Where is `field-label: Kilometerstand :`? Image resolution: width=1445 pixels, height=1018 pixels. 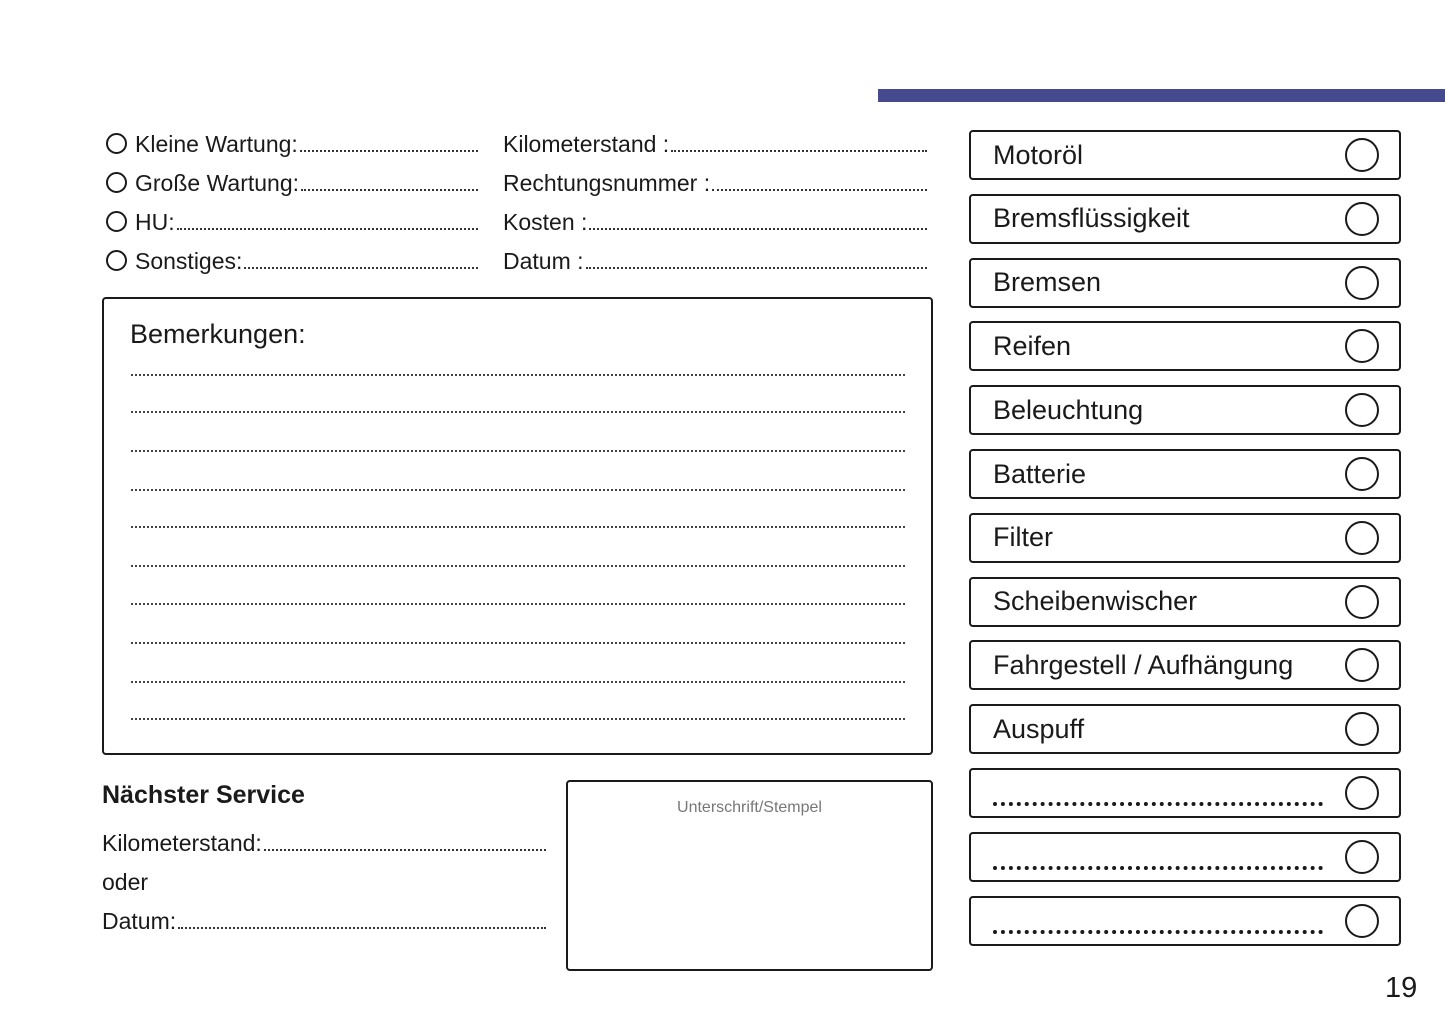
field-label: Kilometerstand : is located at coordinates (586, 144).